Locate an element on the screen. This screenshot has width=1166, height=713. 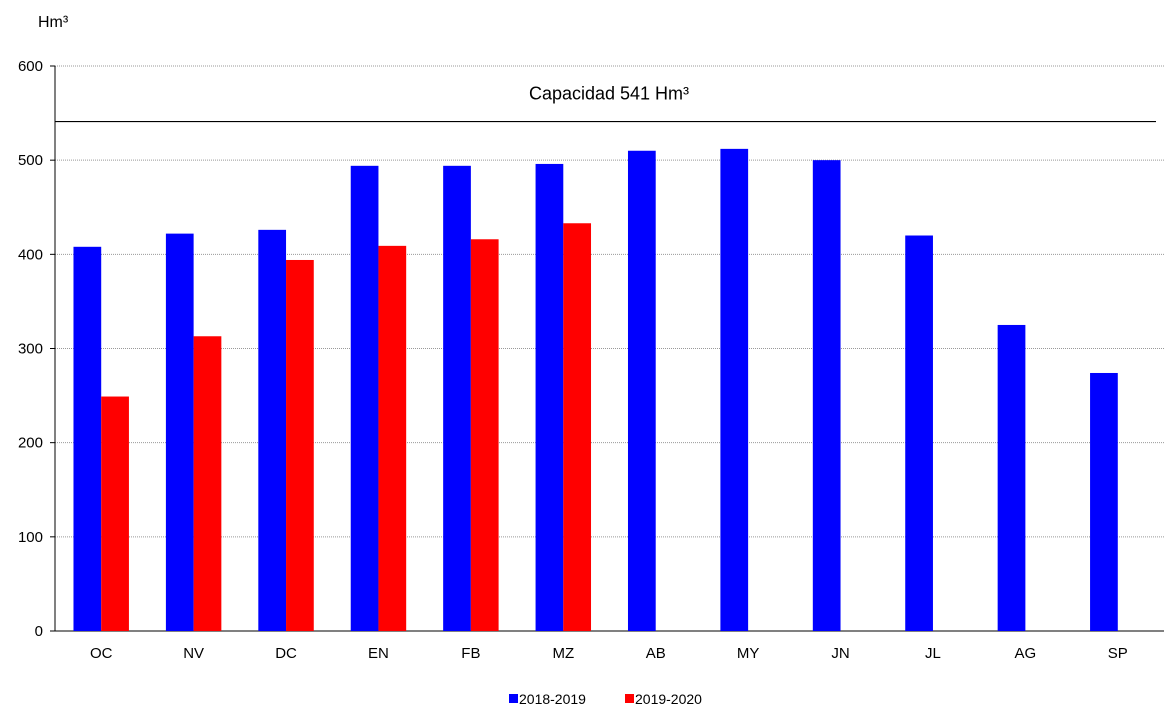
x-tick-label: MZ is located at coordinates (563, 653).